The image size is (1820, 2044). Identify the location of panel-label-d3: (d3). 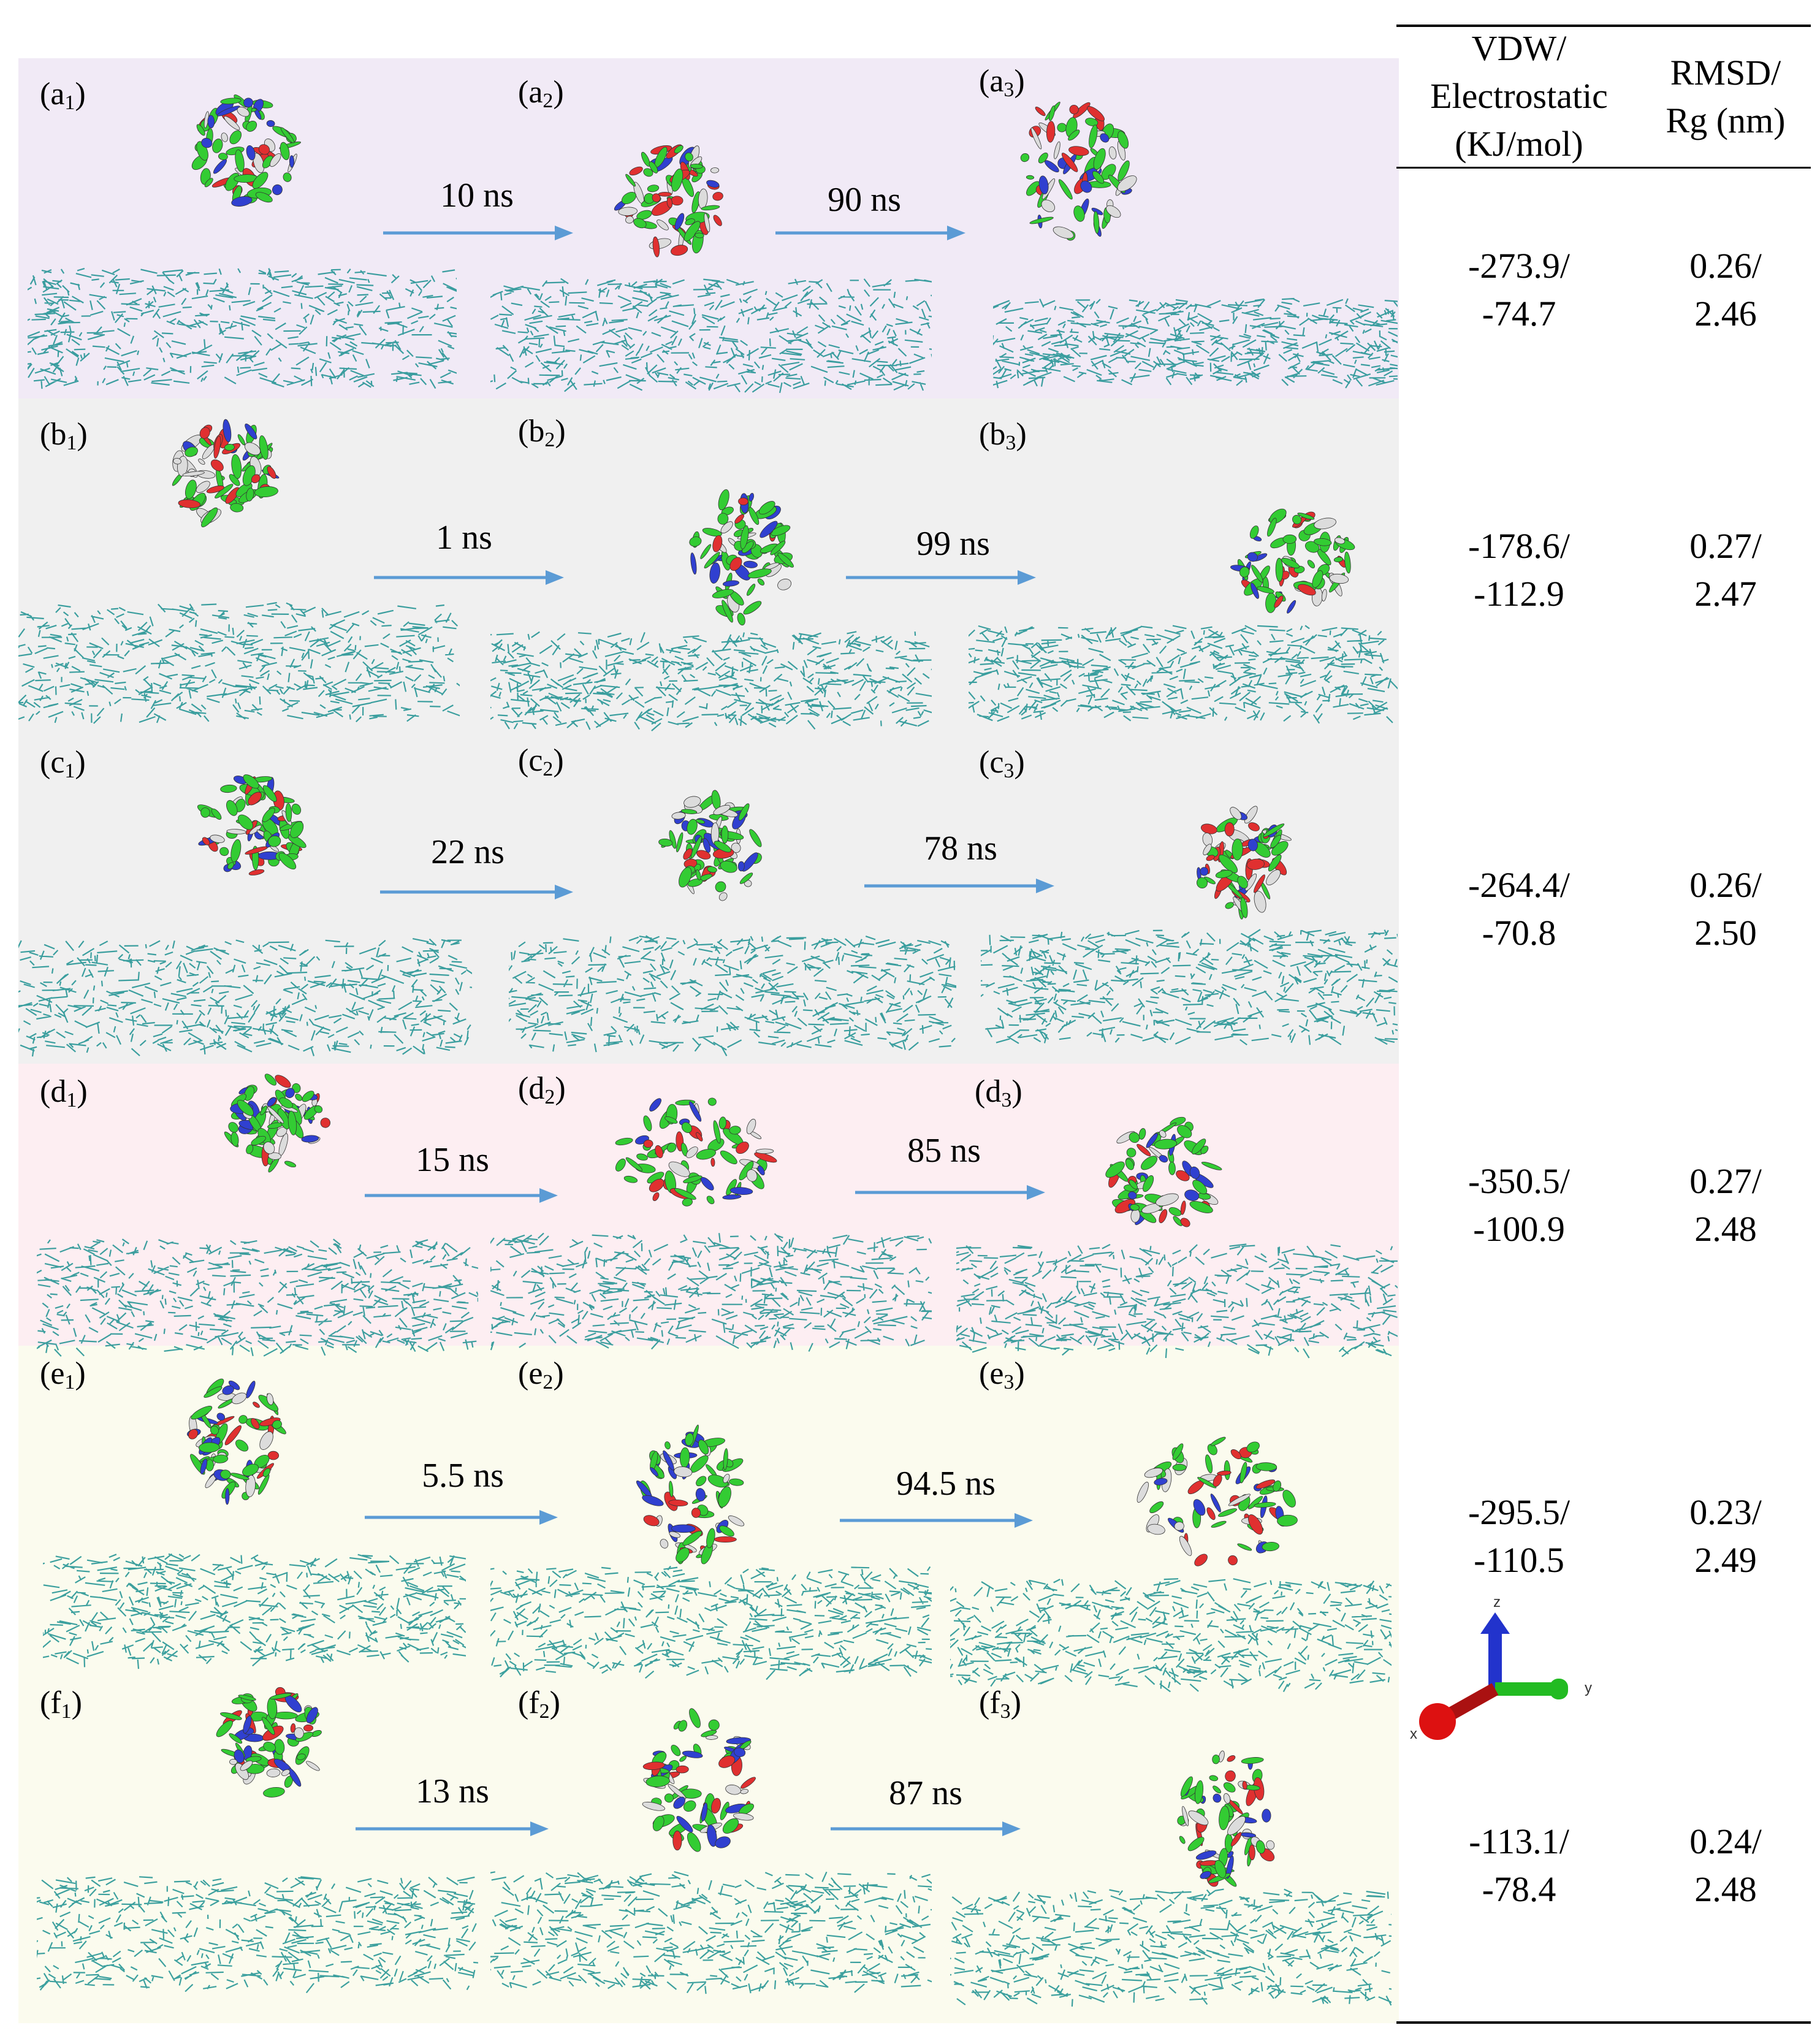
(998, 1093).